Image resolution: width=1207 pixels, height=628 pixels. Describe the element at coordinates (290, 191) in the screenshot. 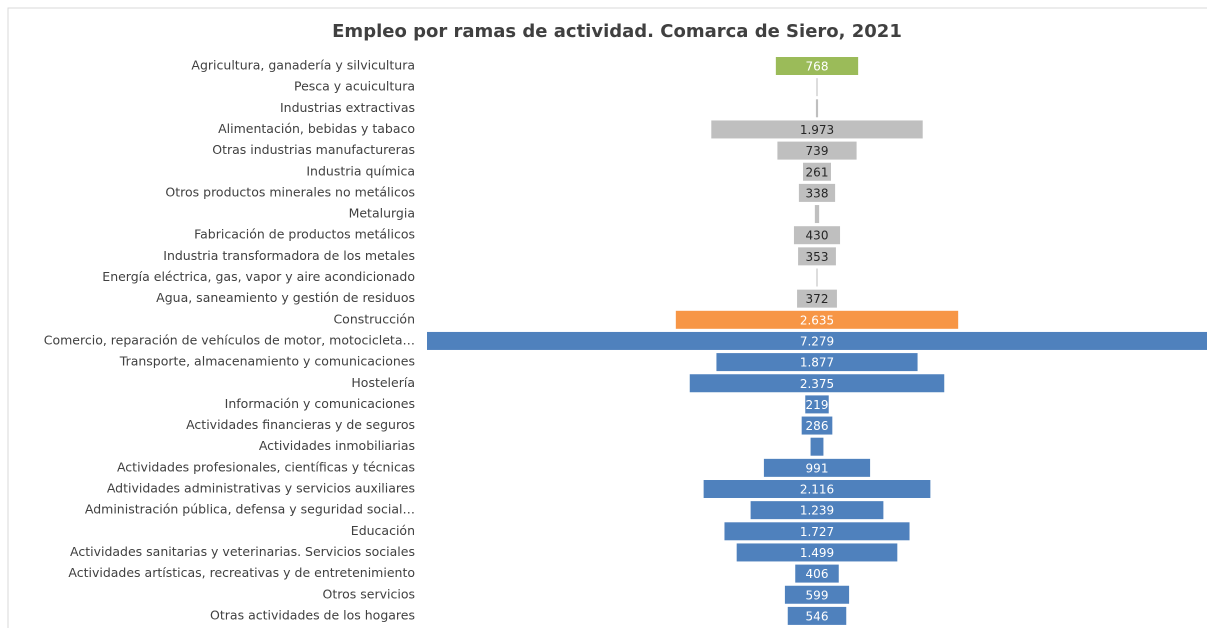

I see `category-label: Otros productos minerales no metálicos` at that location.